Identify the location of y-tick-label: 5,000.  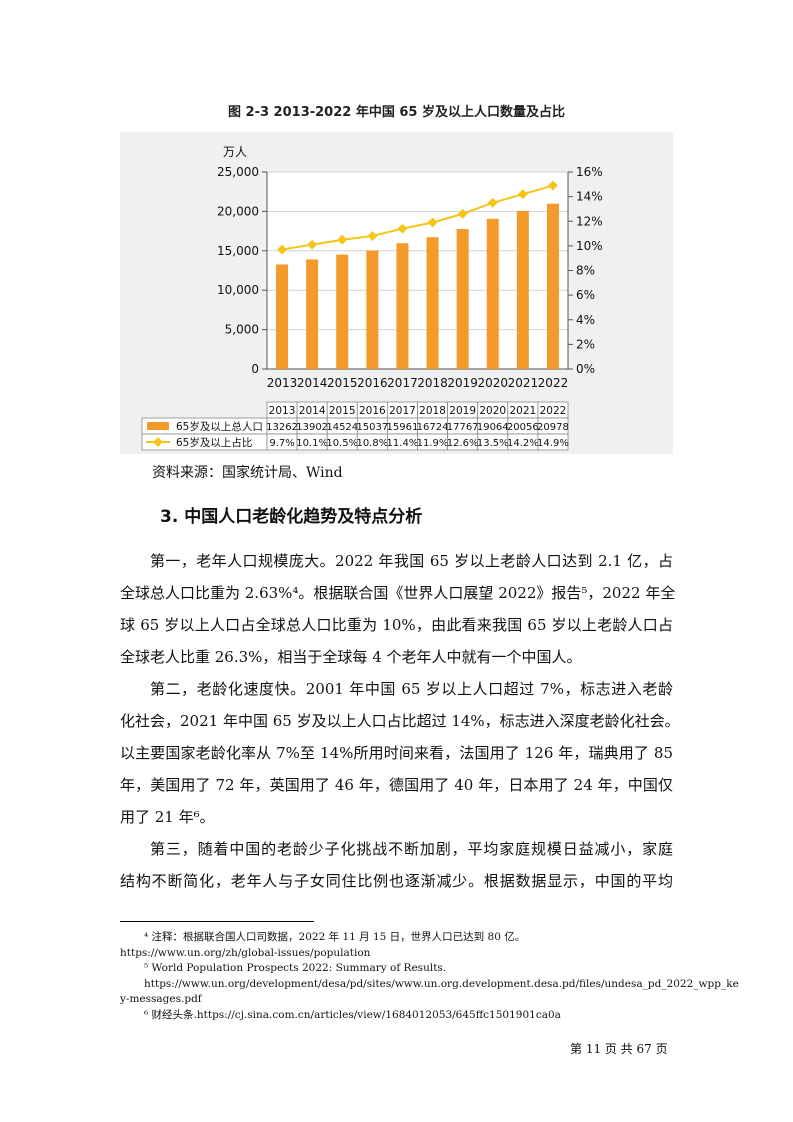
(242, 330).